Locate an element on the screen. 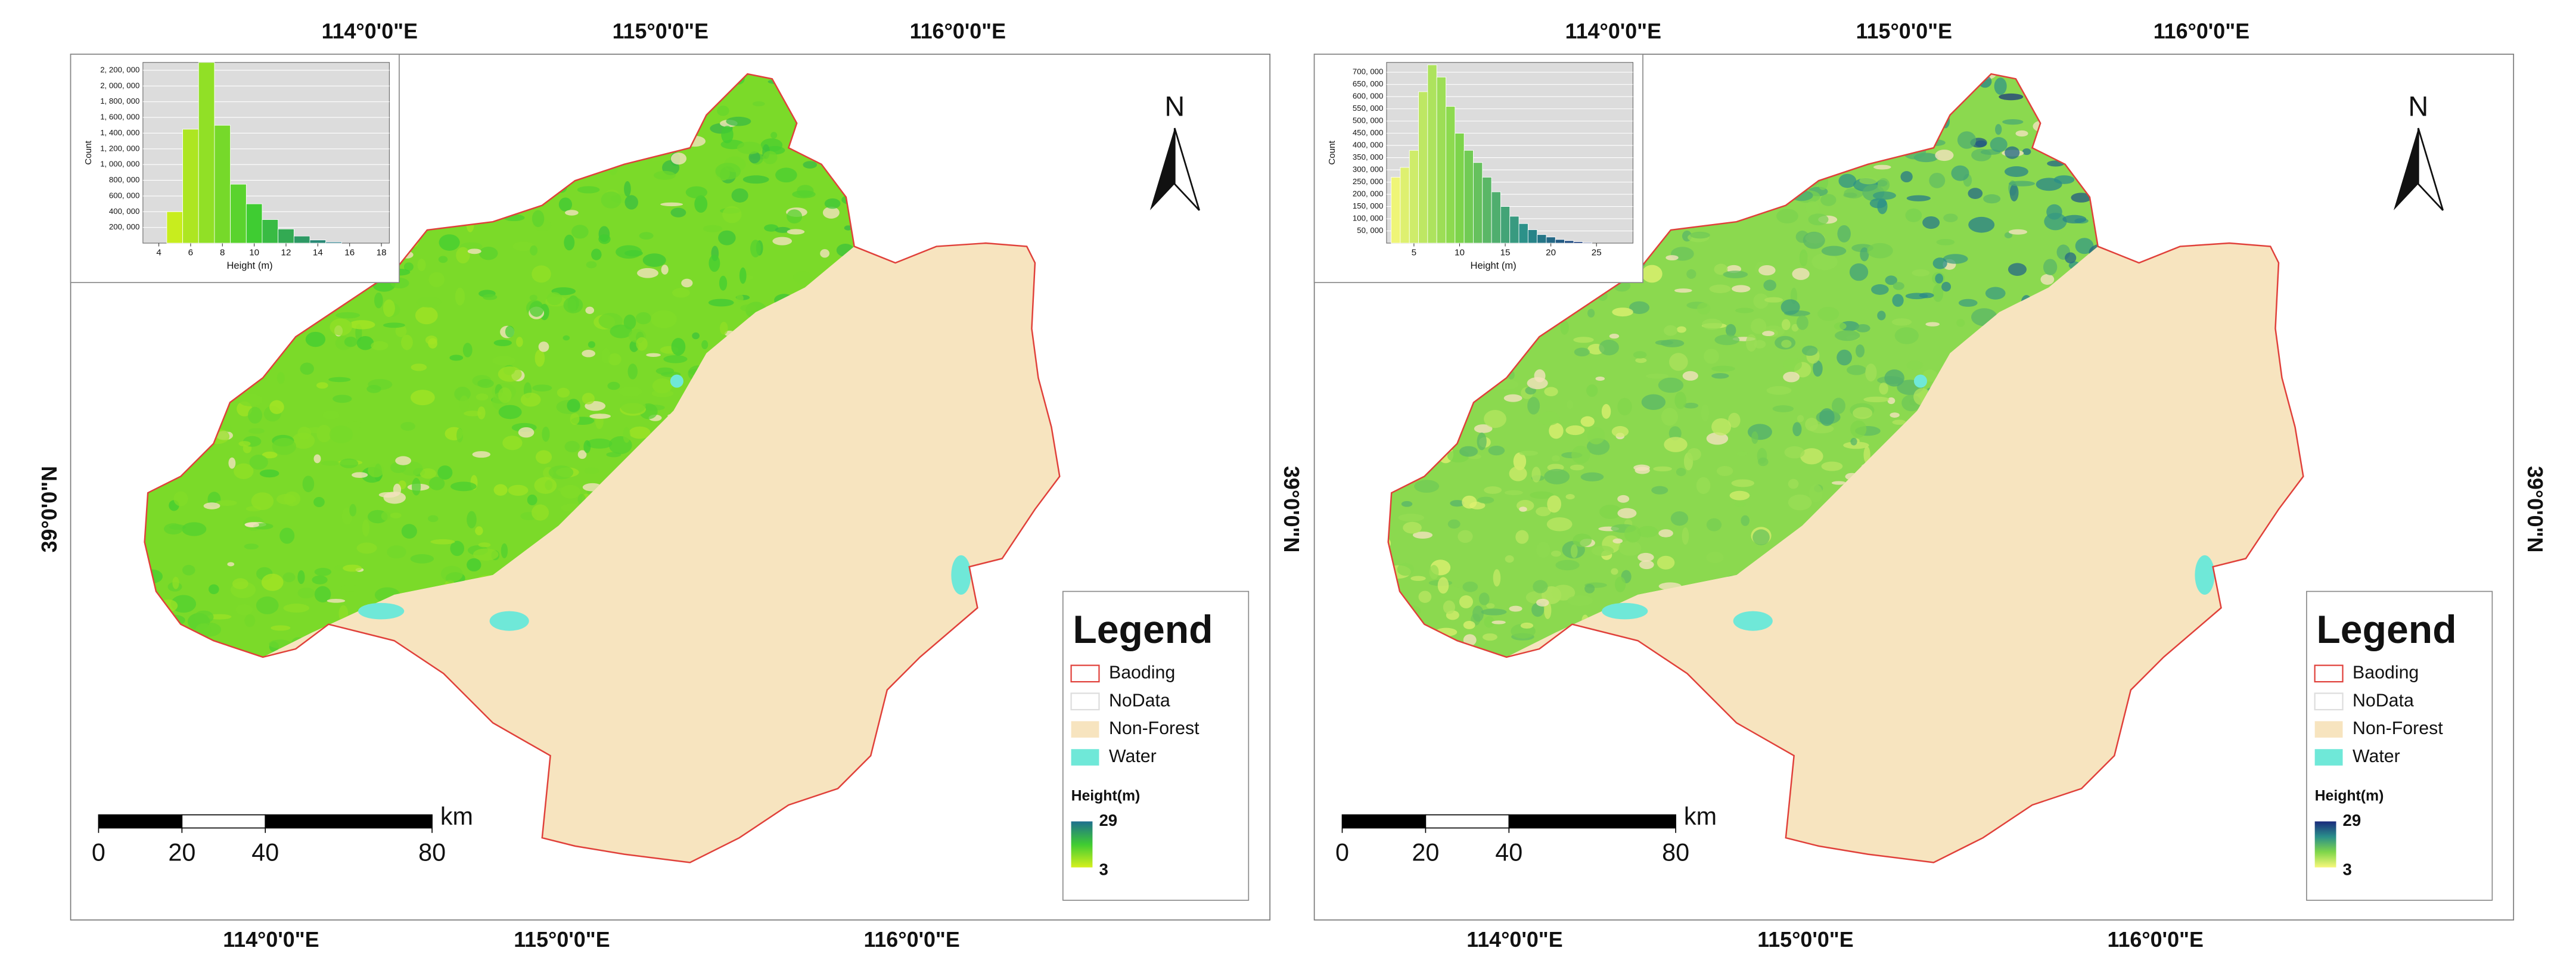 Image resolution: width=2576 pixels, height=979 pixels. scale-bar-label: 20 is located at coordinates (182, 853).